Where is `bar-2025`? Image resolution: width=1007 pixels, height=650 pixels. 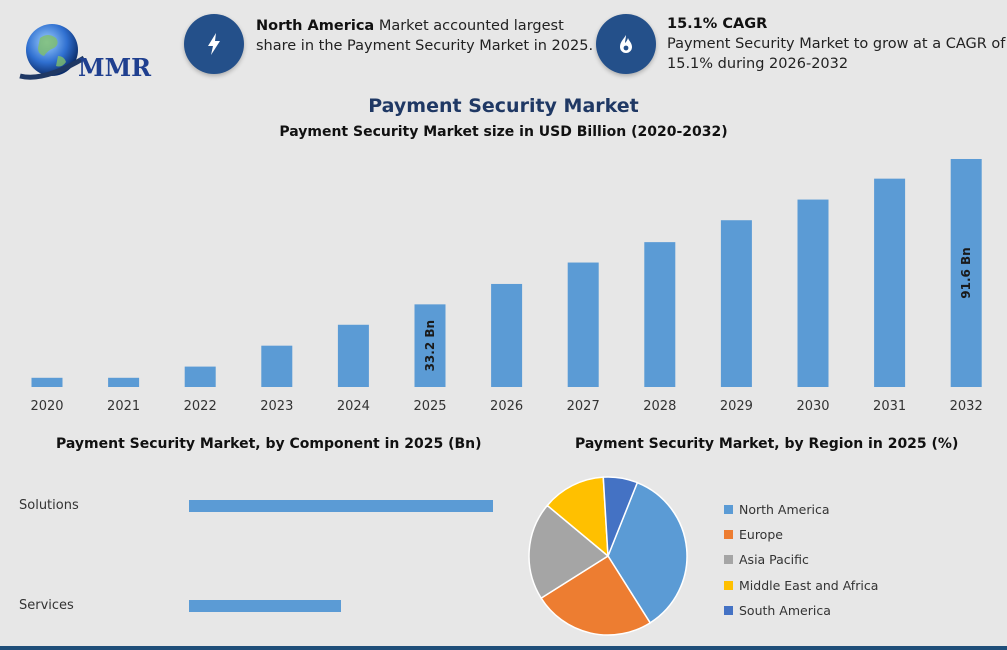
bar-2025 is located at coordinates (430, 345).